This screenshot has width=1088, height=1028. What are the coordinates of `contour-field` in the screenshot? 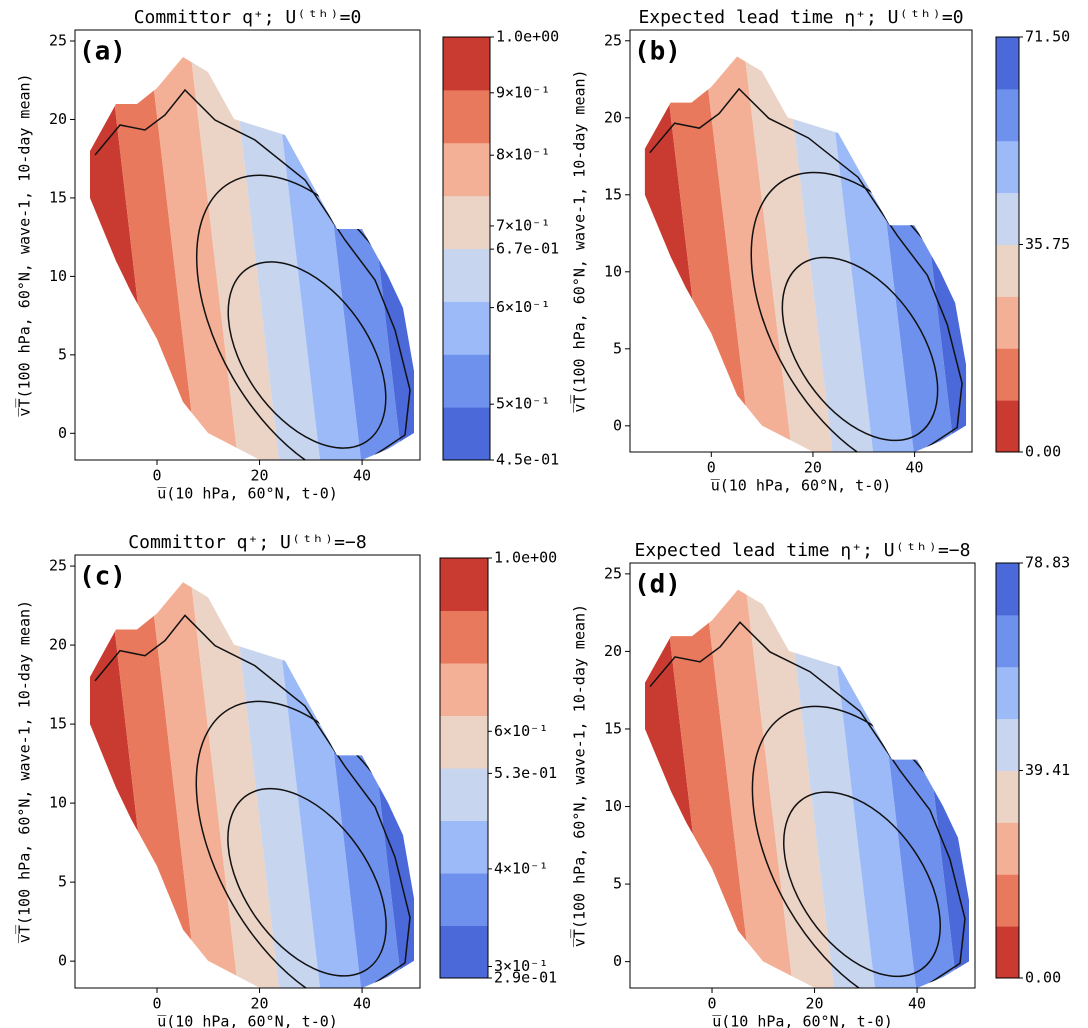 It's located at (805, 254).